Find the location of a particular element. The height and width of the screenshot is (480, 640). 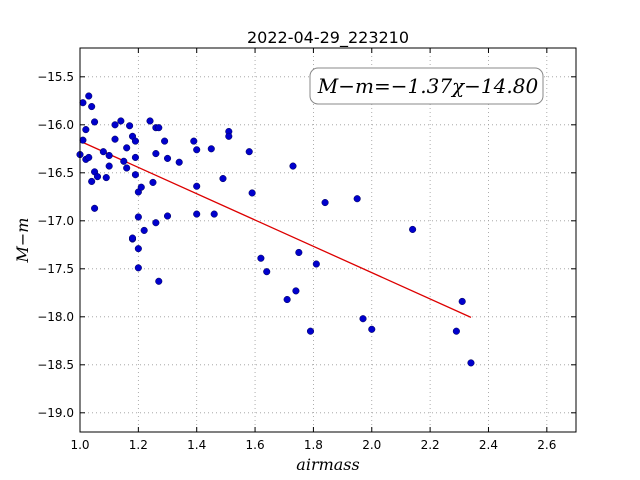

y-axis-label: M−m is located at coordinates (22, 241).